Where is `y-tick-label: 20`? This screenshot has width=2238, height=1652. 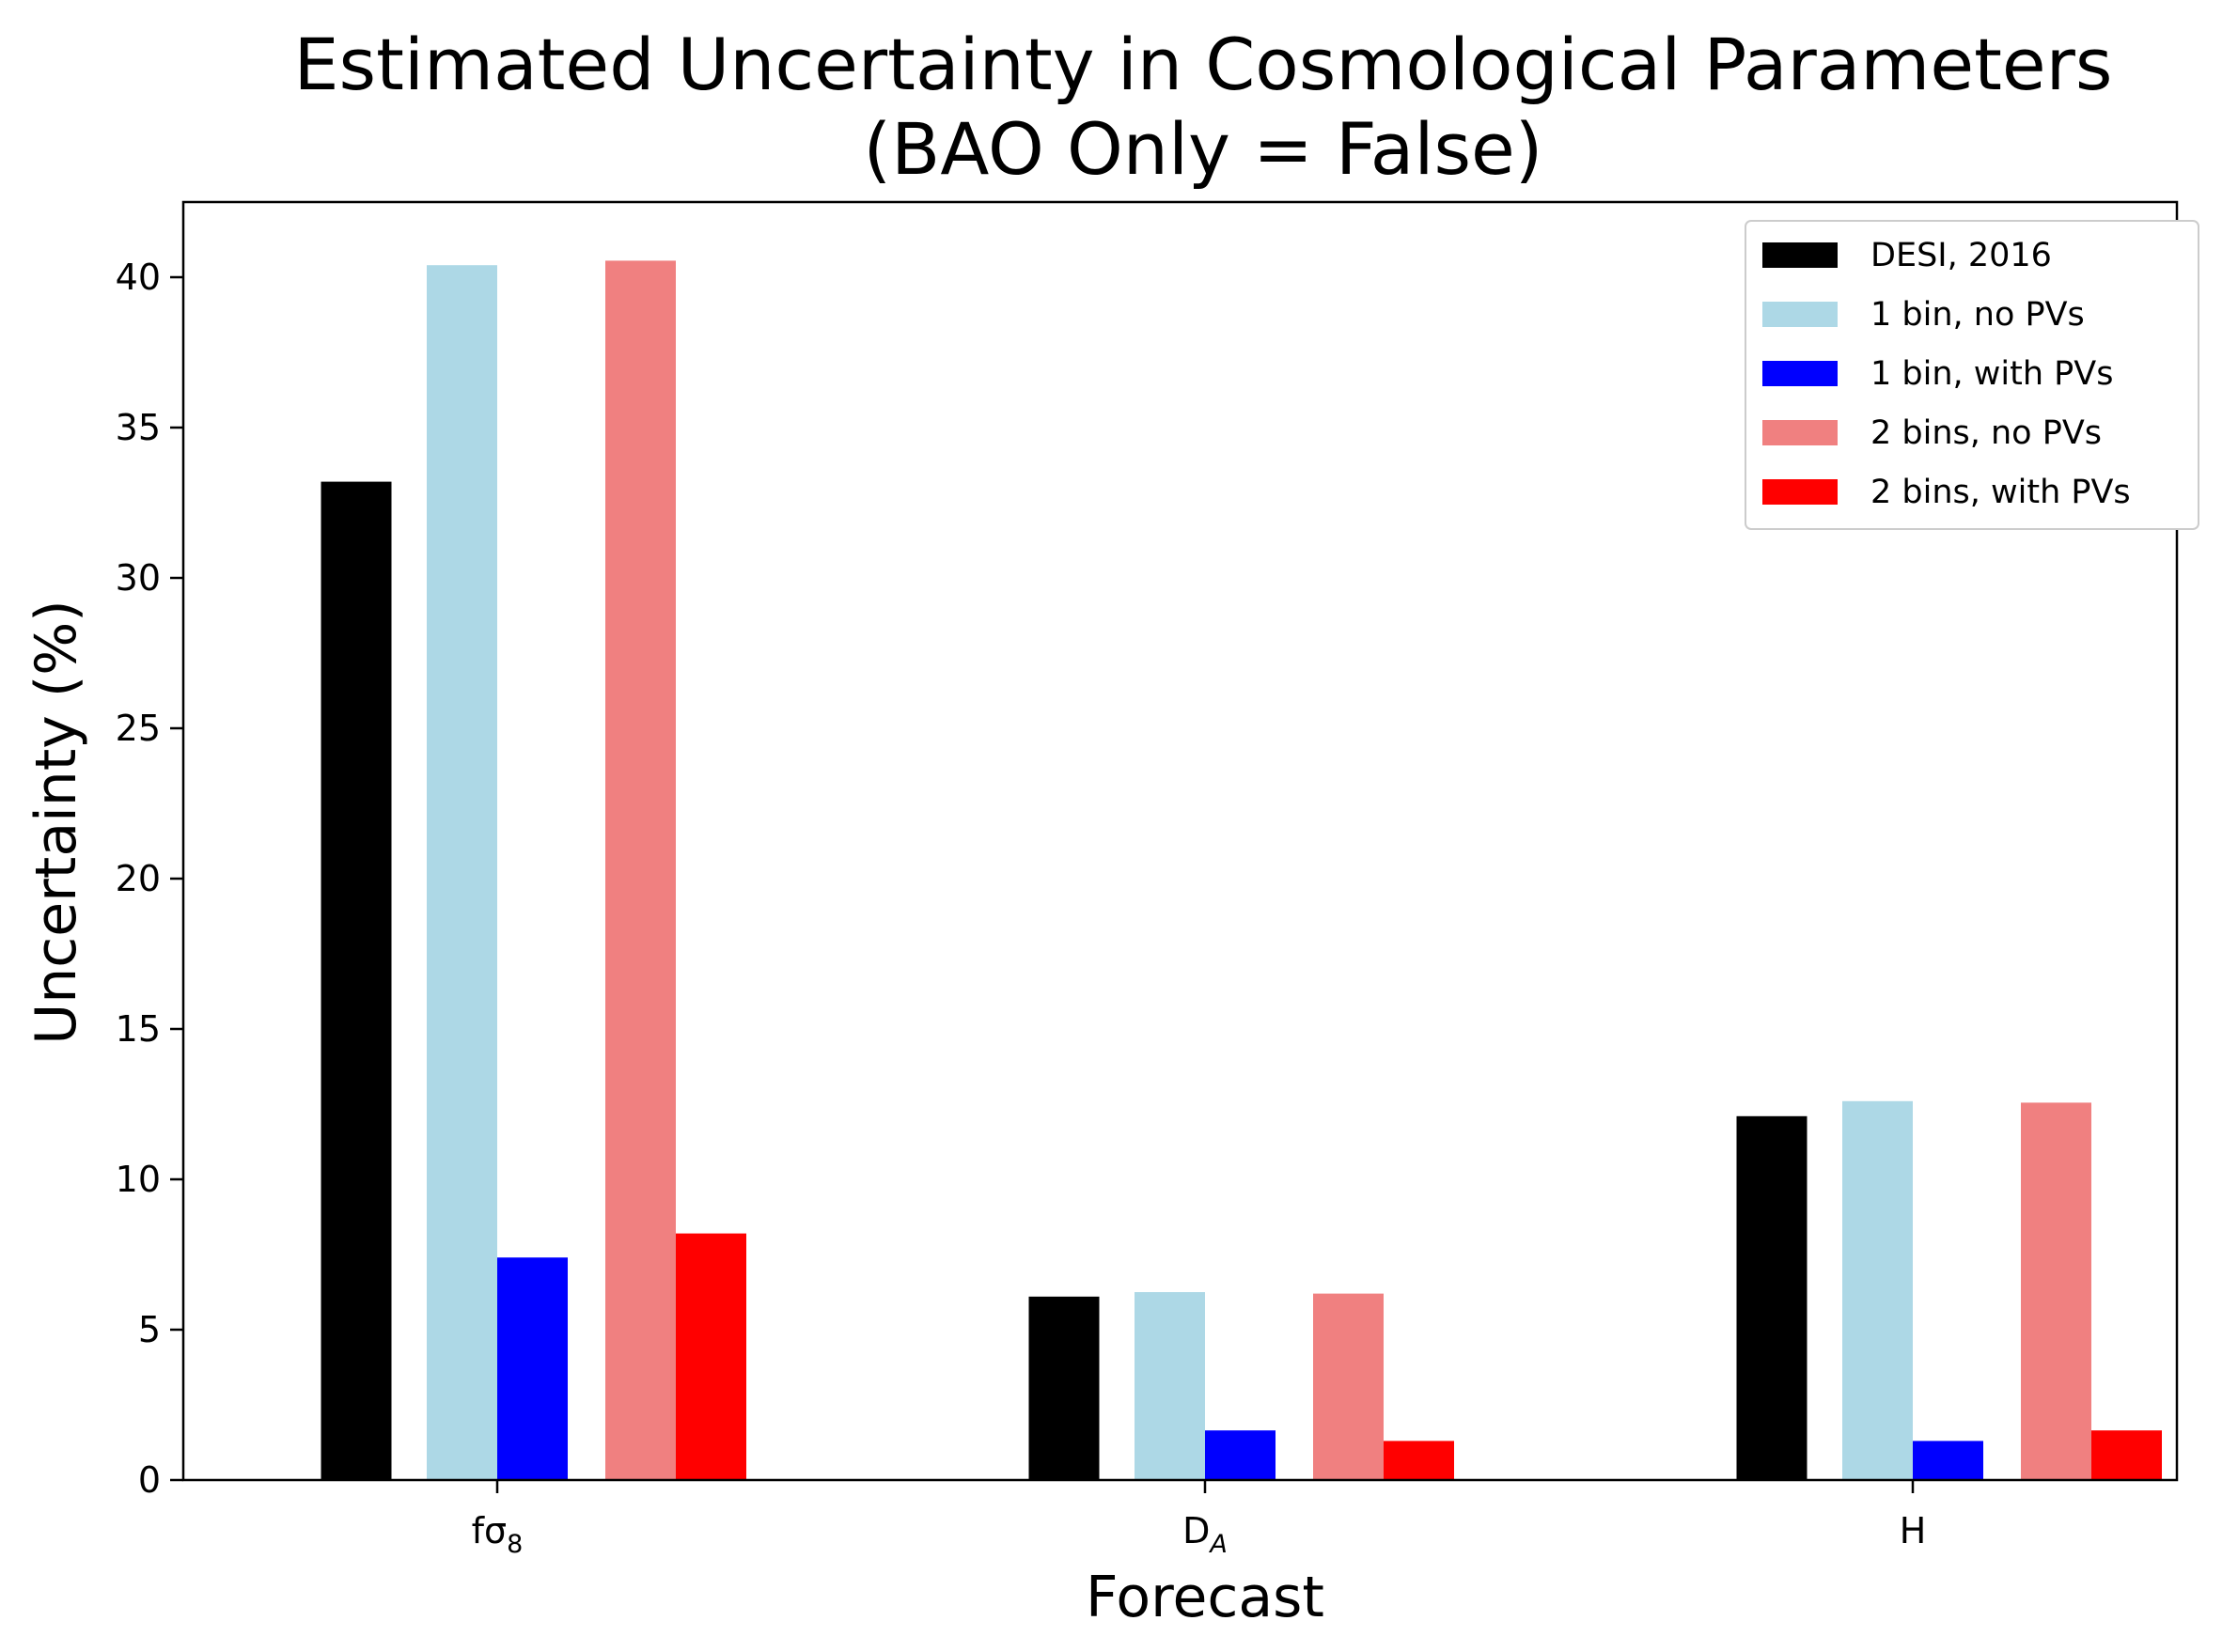
y-tick-label: 20 is located at coordinates (138, 878).